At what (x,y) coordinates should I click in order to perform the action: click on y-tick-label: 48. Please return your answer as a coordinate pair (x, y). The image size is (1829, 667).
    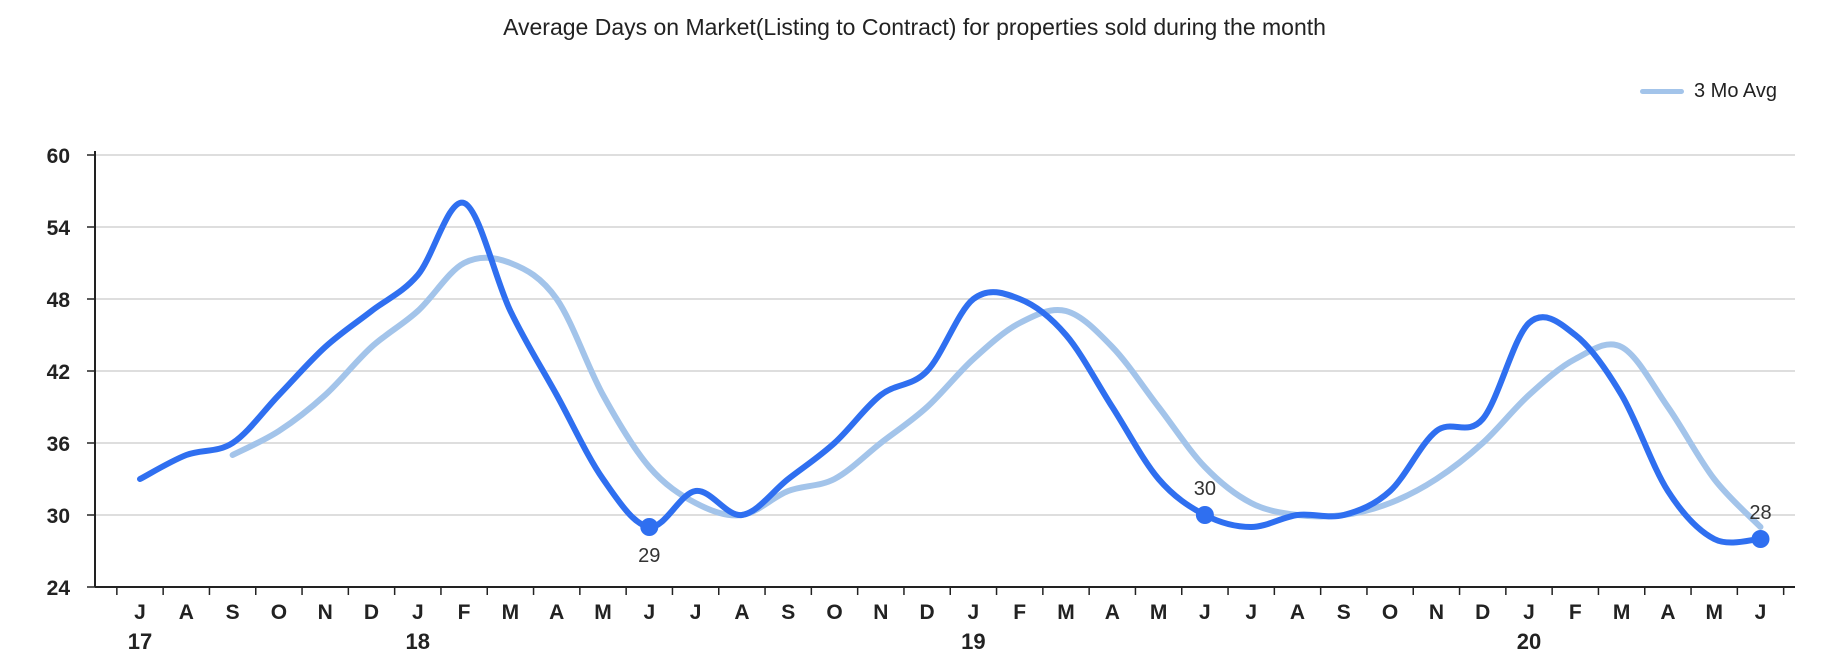
    Looking at the image, I should click on (59, 300).